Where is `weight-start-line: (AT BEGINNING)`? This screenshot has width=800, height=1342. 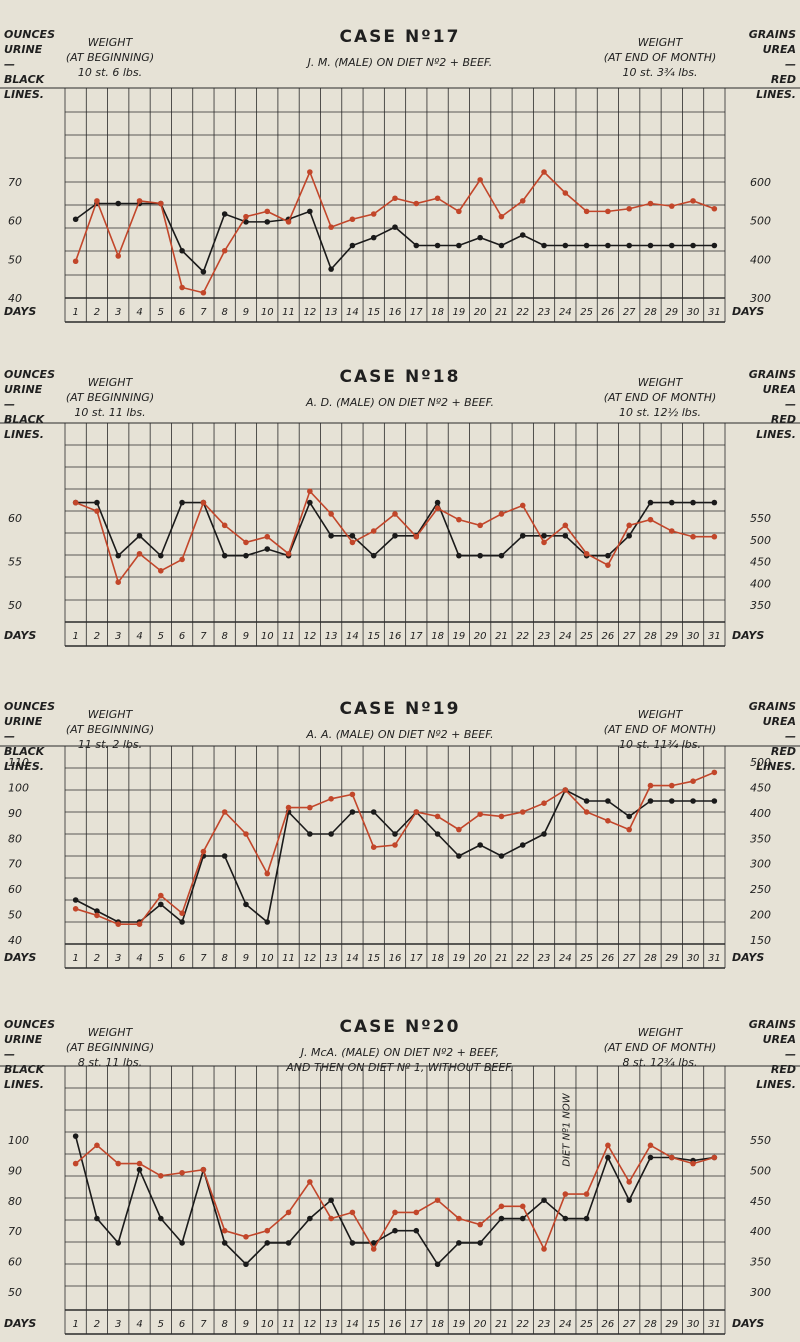
weight-start-line: (AT BEGINNING) is located at coordinates (110, 729).